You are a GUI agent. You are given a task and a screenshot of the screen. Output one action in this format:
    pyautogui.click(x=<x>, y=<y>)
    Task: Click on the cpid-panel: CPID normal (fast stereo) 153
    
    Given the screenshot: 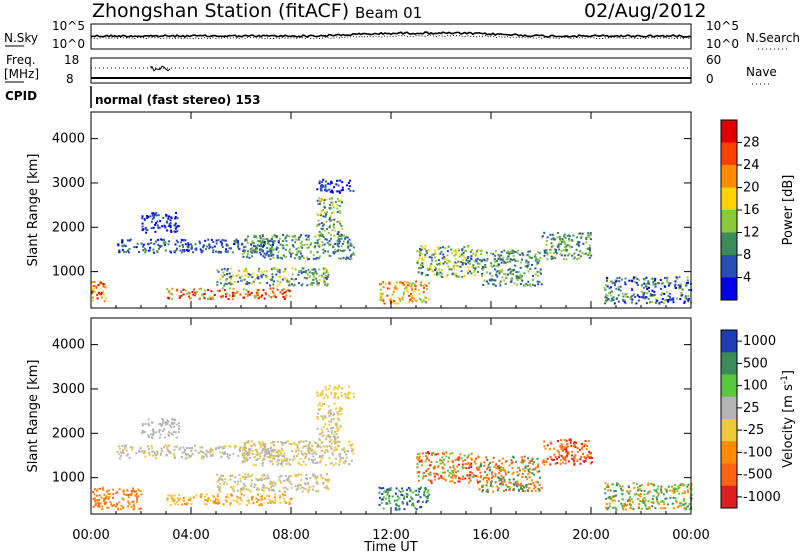 What is the action you would take?
    pyautogui.click(x=133, y=97)
    